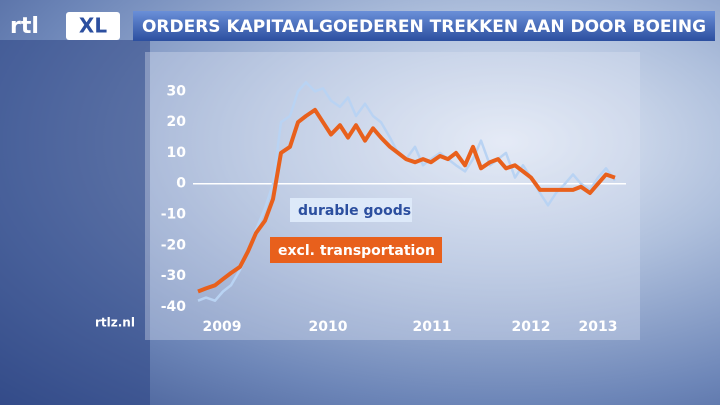  What do you see at coordinates (328, 327) in the screenshot?
I see `x-tick-label: 2010` at bounding box center [328, 327].